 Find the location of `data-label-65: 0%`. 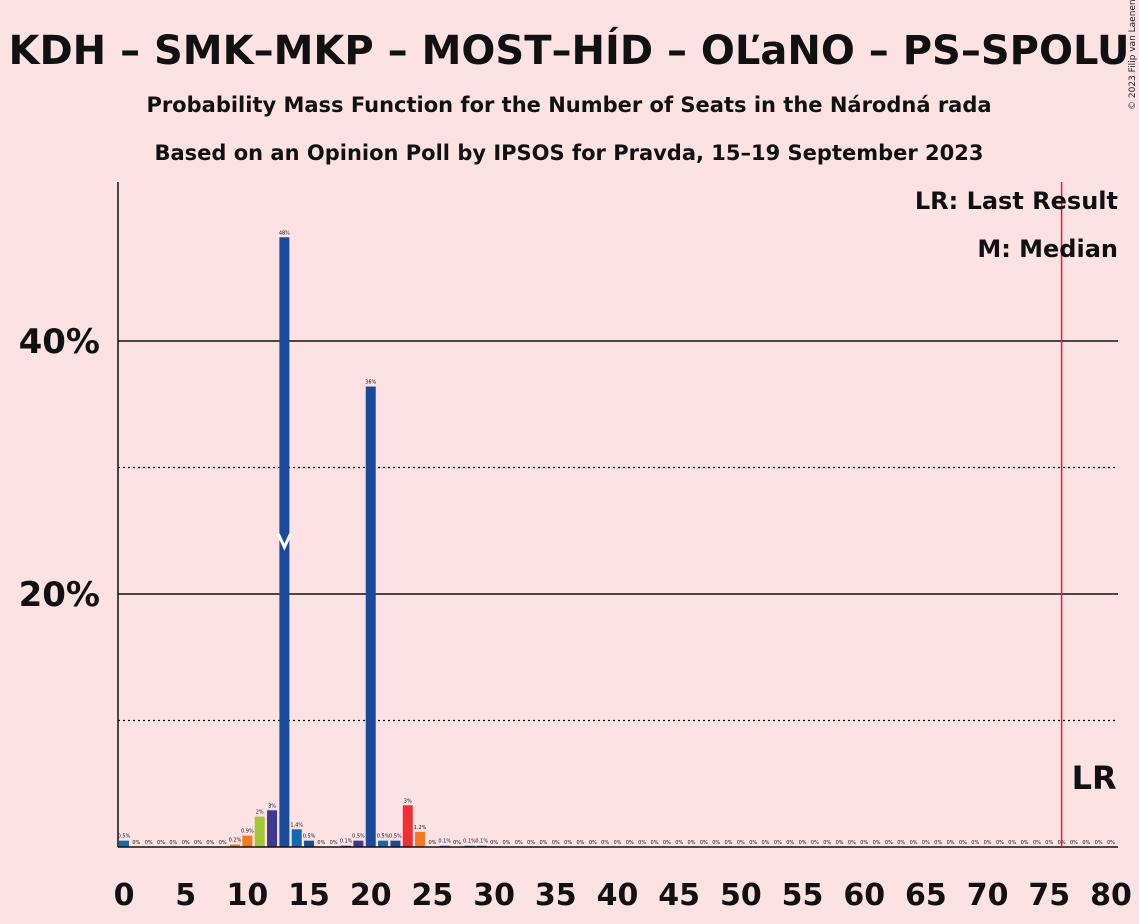

data-label-65: 0% is located at coordinates (926, 843).